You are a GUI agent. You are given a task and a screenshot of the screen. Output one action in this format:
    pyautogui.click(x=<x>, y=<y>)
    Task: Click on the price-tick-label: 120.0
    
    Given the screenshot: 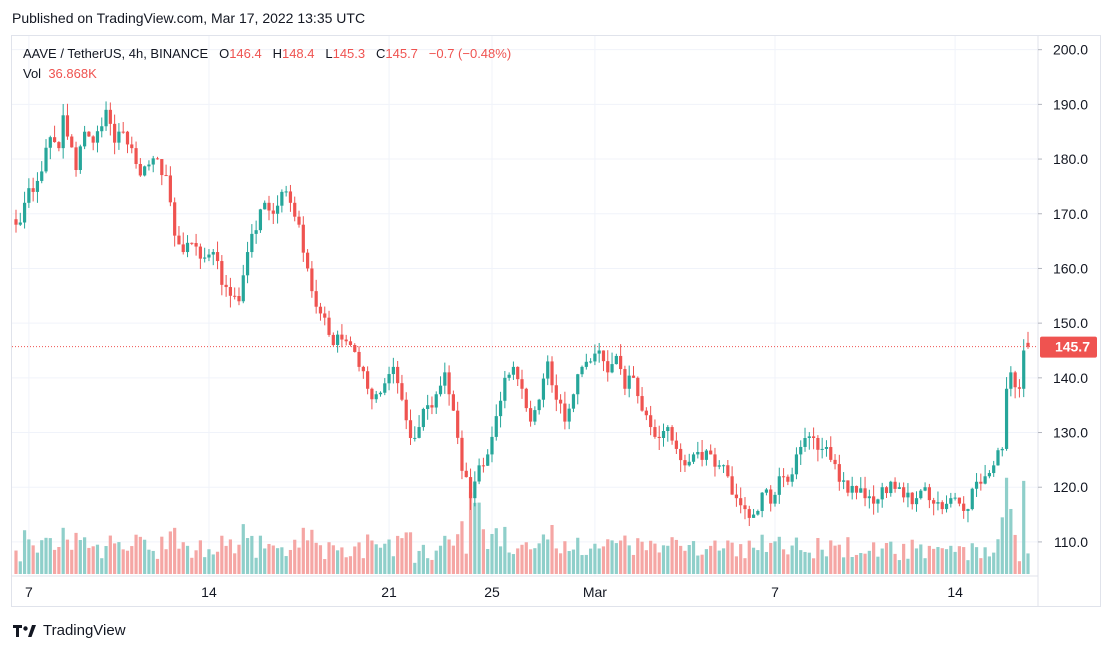 What is the action you would take?
    pyautogui.click(x=1070, y=487)
    